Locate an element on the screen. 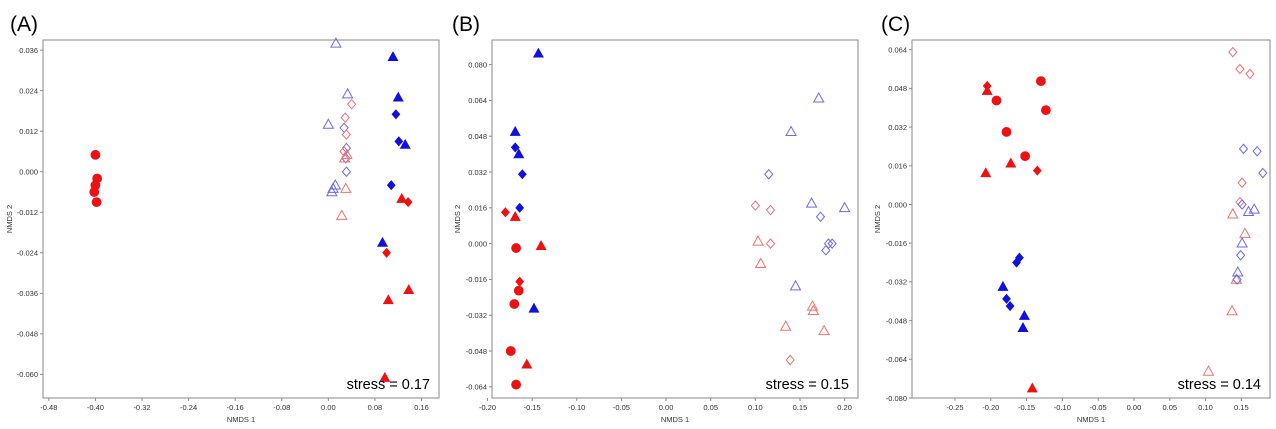 The image size is (1276, 429). panel-c-x-tick-label: -0.15 is located at coordinates (1026, 407).